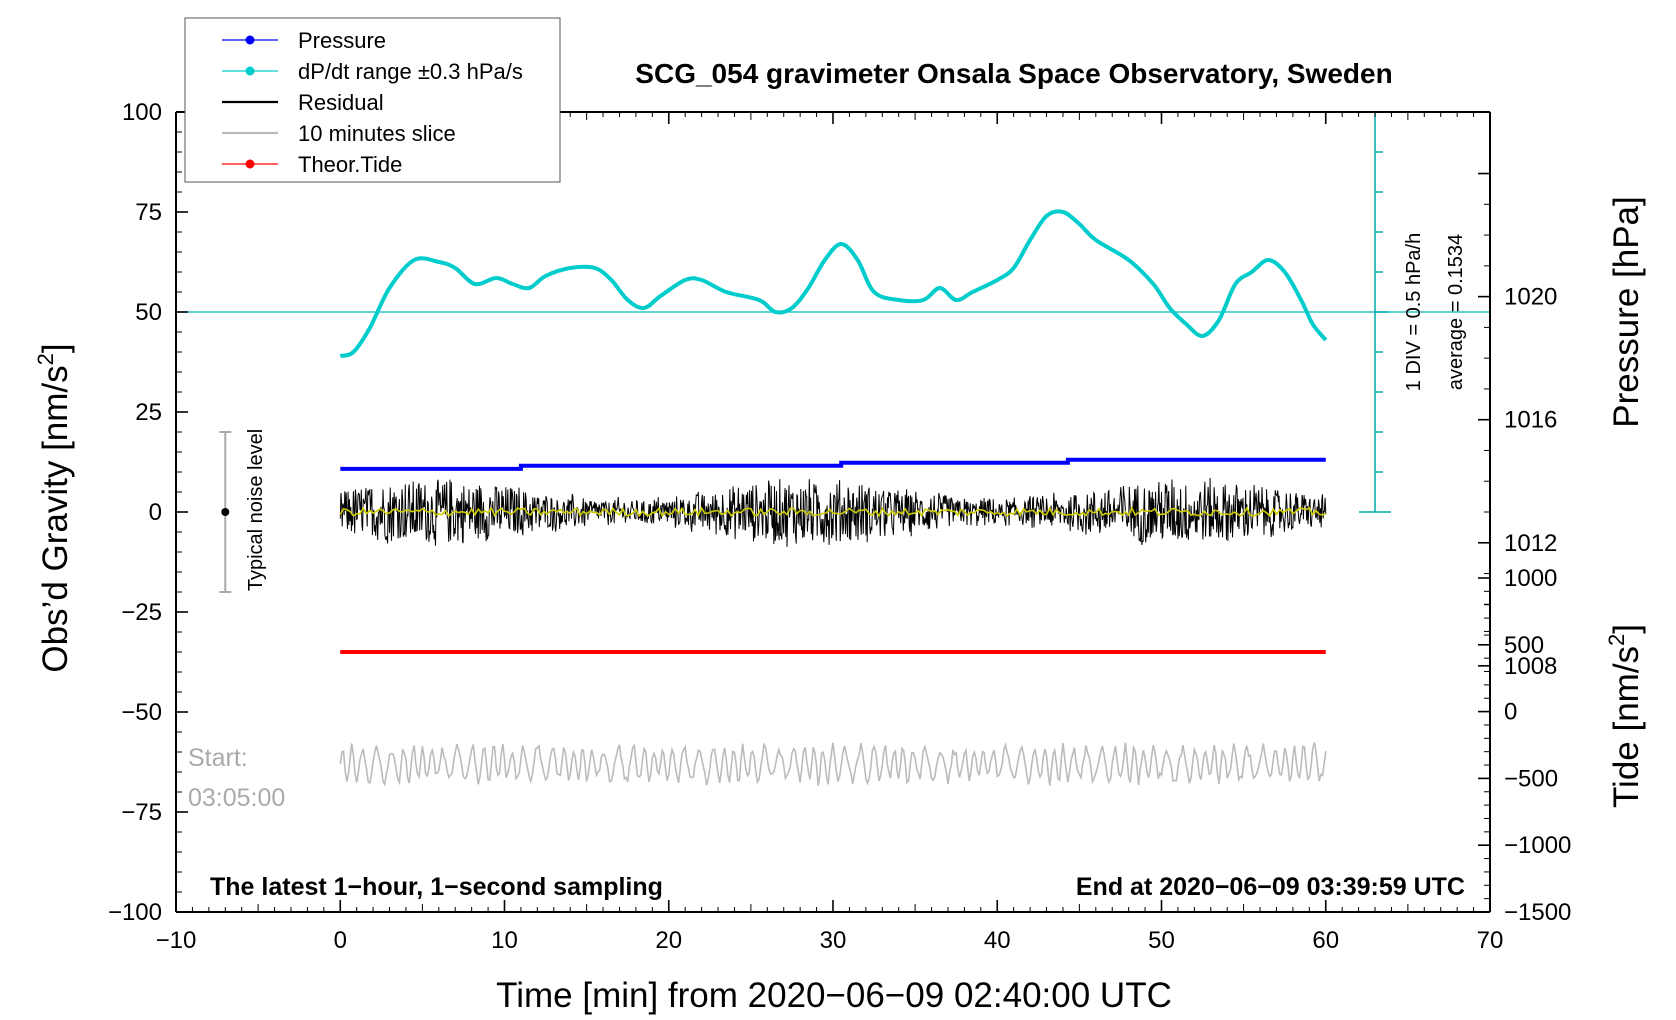  Describe the element at coordinates (833, 940) in the screenshot. I see `x-tick-label: 30` at that location.